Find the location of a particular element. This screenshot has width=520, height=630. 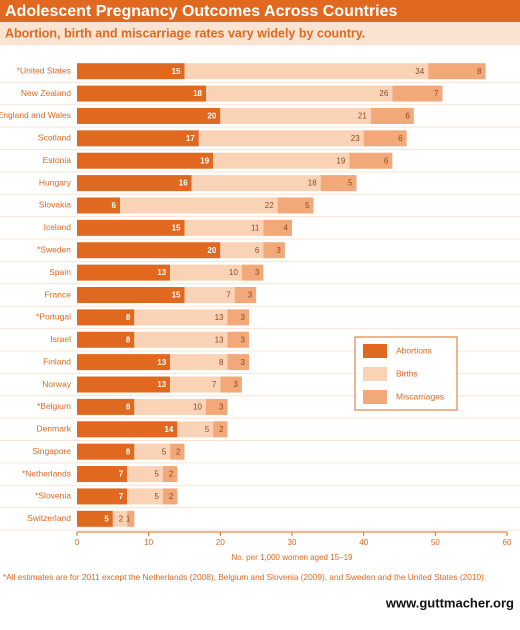

value-label: 19 is located at coordinates (204, 160).